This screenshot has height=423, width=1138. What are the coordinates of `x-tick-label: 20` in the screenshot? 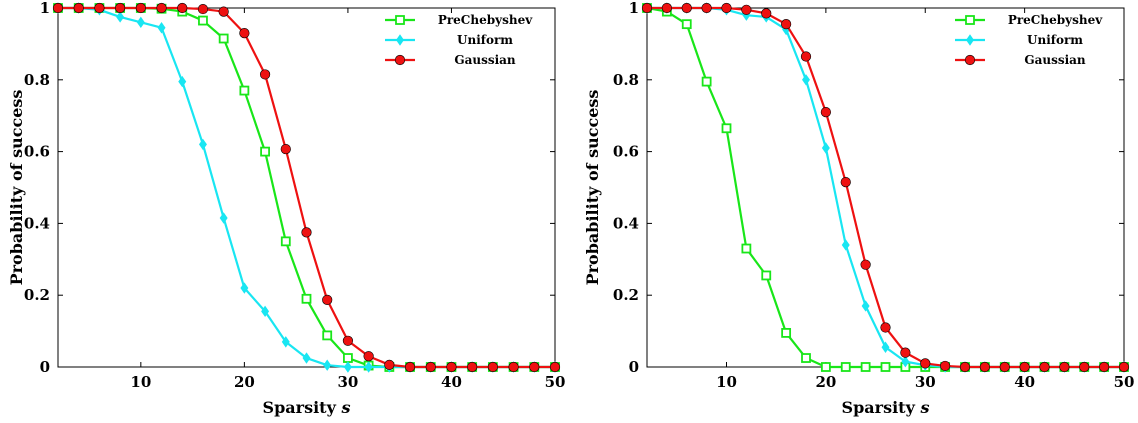 It's located at (825, 382).